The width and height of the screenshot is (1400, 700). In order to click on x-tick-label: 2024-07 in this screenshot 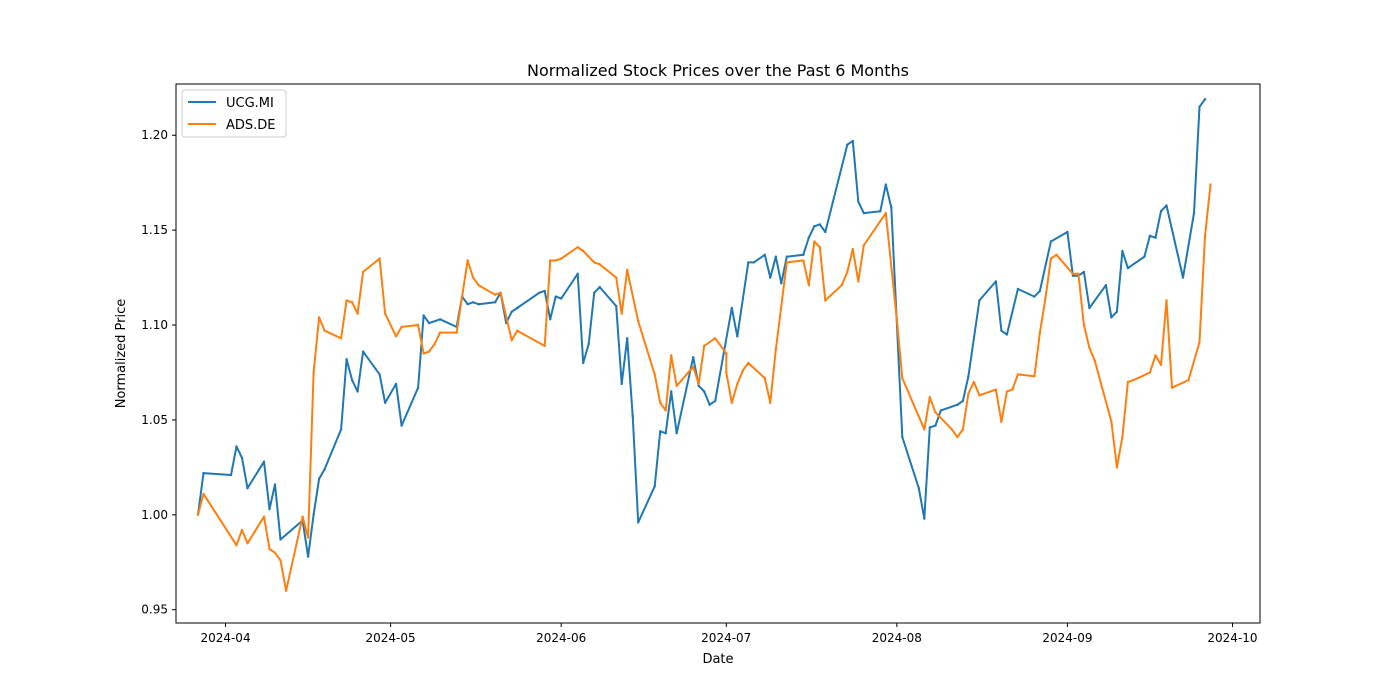, I will do `click(726, 638)`.